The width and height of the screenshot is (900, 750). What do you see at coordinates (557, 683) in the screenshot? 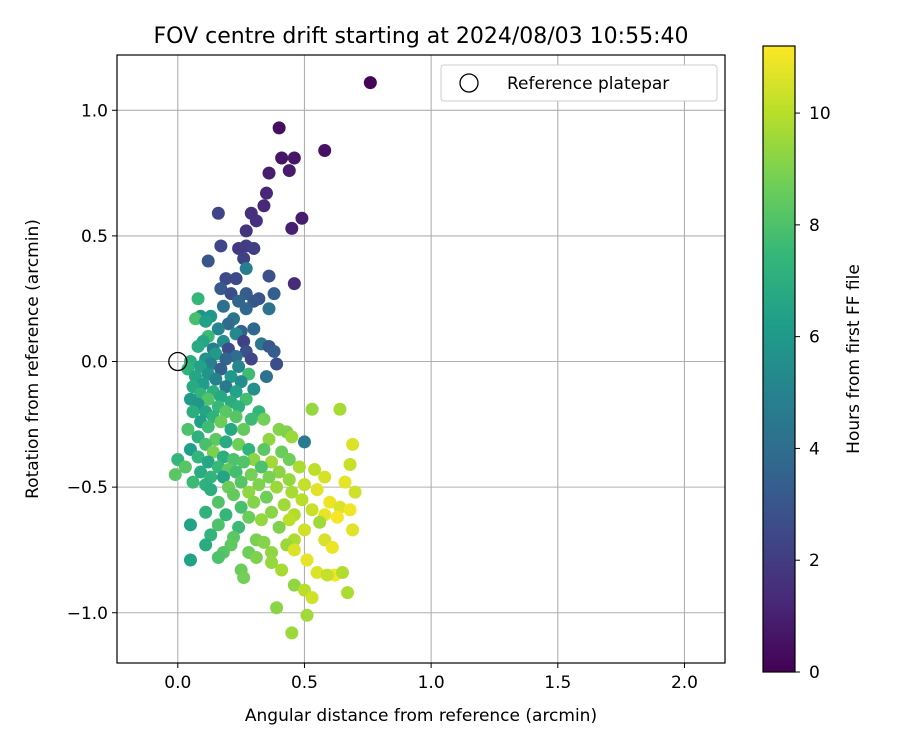
I see `x-tick-label: 1.5` at bounding box center [557, 683].